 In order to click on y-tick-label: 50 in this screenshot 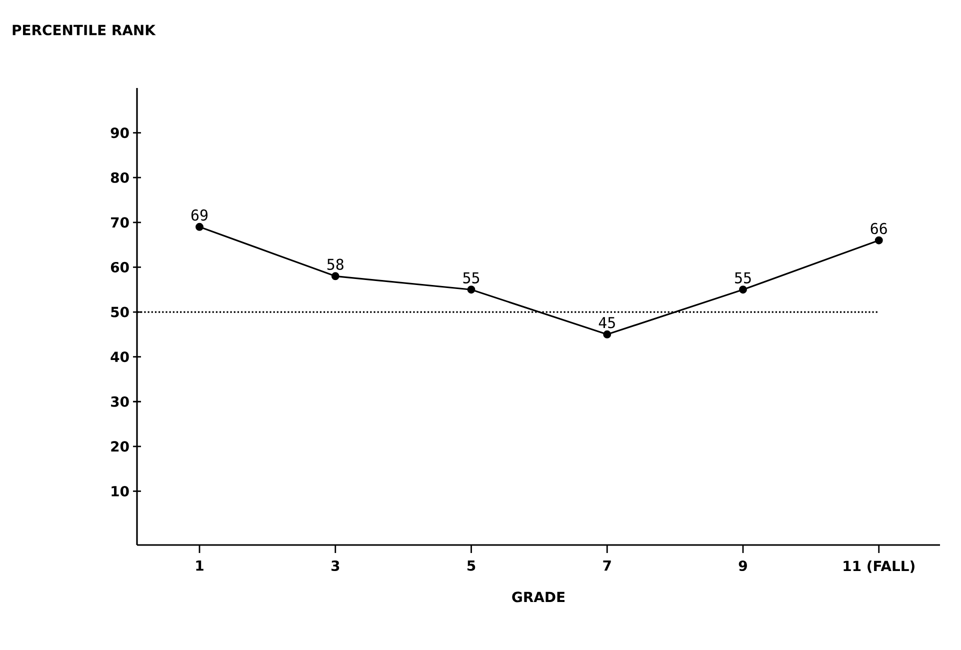, I will do `click(120, 312)`.